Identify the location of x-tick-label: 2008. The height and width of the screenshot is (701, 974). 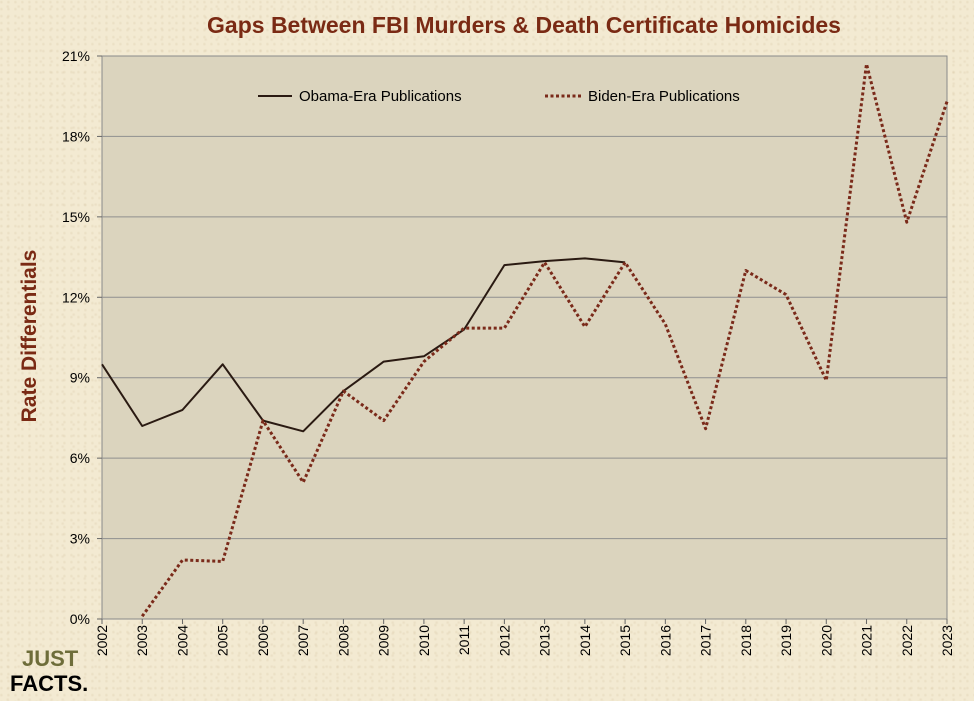
(343, 640).